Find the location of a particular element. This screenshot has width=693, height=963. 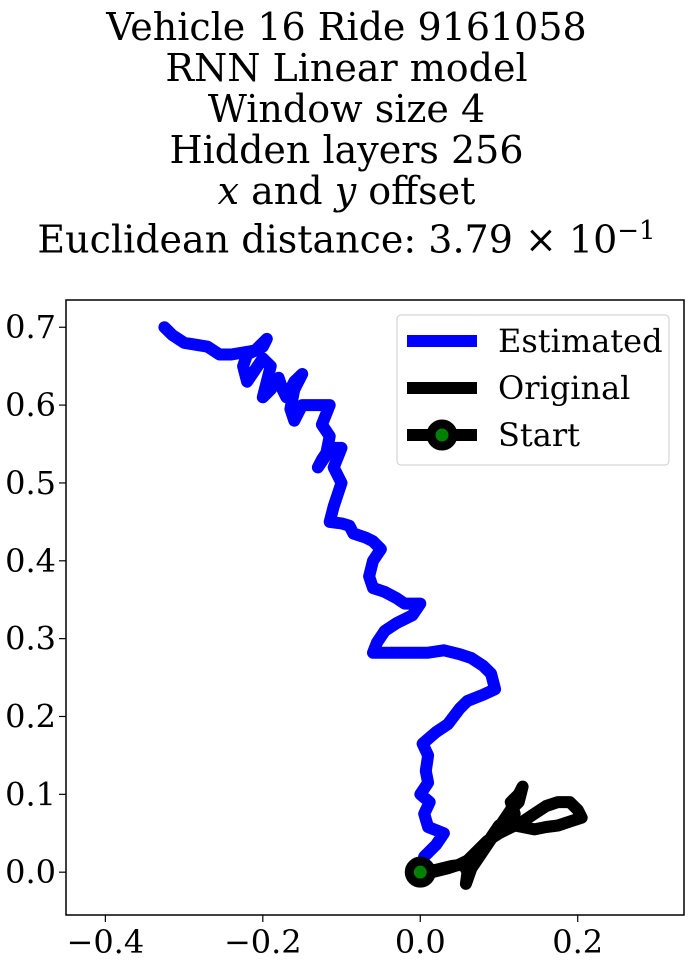

title-distance: Euclidean distance: 3.79 is located at coordinates (275, 239).